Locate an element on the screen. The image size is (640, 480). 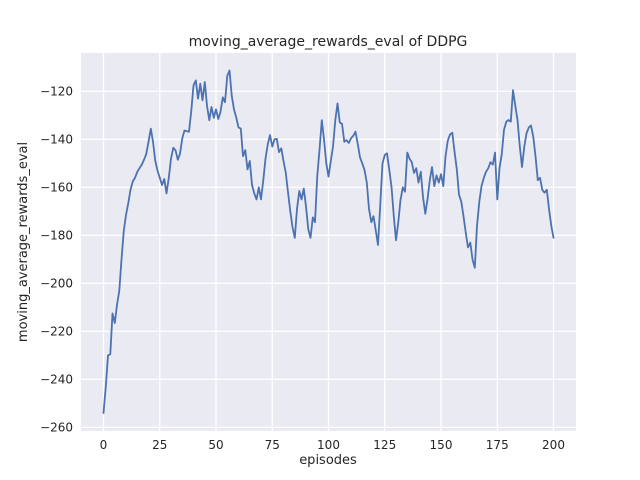
y-tick-label: −200 is located at coordinates (56, 283).